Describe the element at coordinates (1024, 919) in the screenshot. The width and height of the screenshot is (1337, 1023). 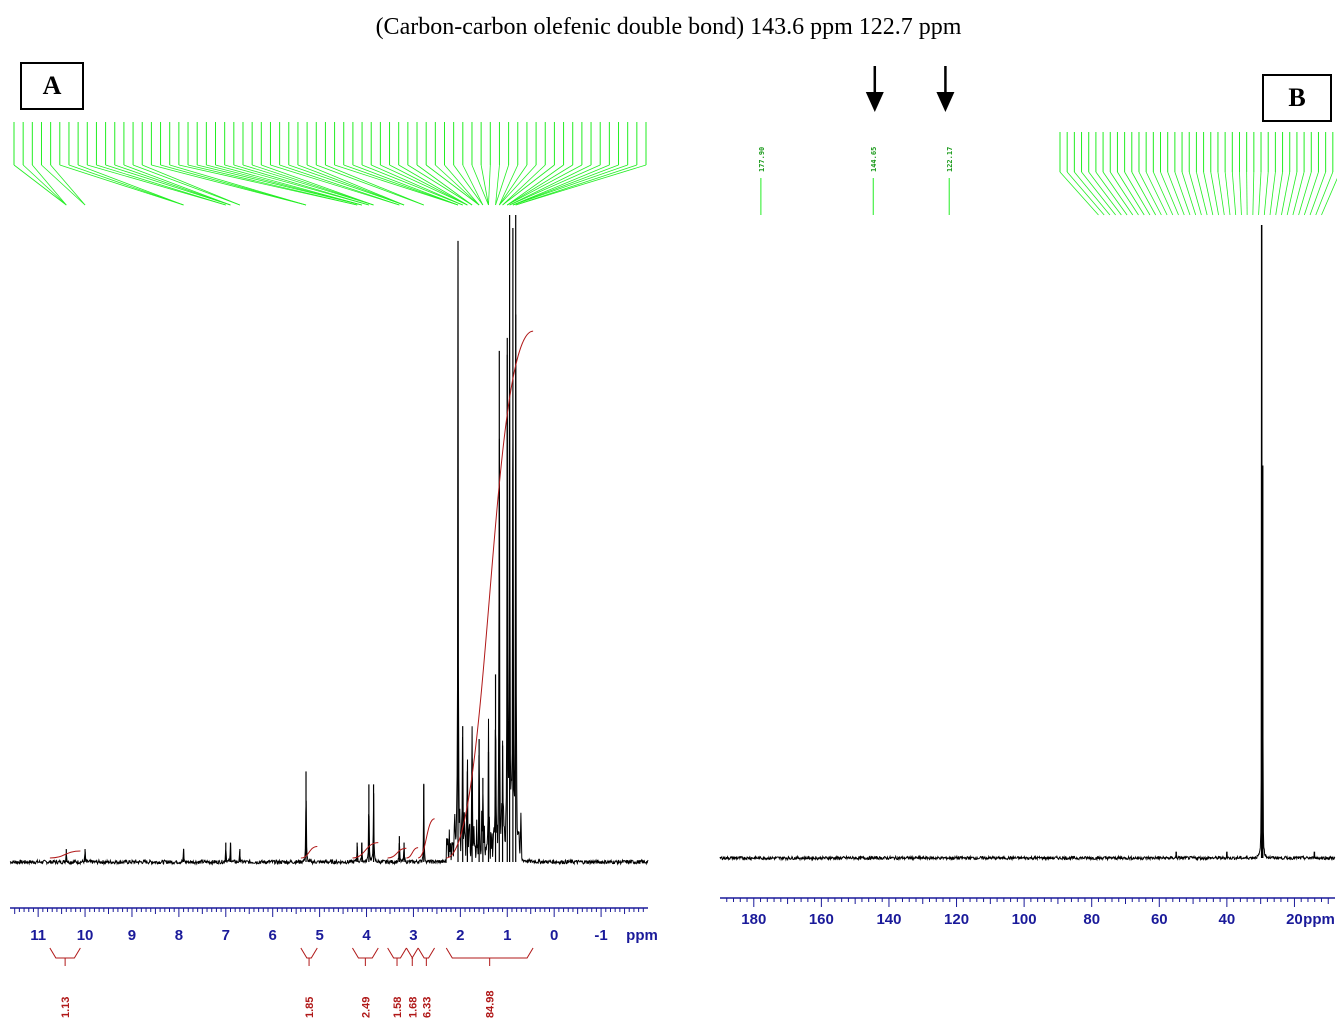
I see `c-tick-label-4: 100` at that location.